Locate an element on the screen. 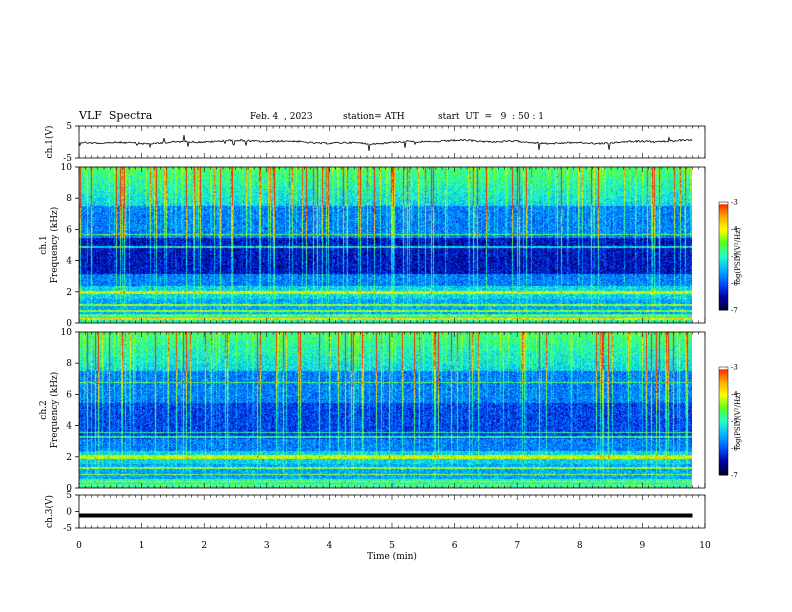 This screenshot has width=792, height=612. x-tick-label: 2 is located at coordinates (204, 546).